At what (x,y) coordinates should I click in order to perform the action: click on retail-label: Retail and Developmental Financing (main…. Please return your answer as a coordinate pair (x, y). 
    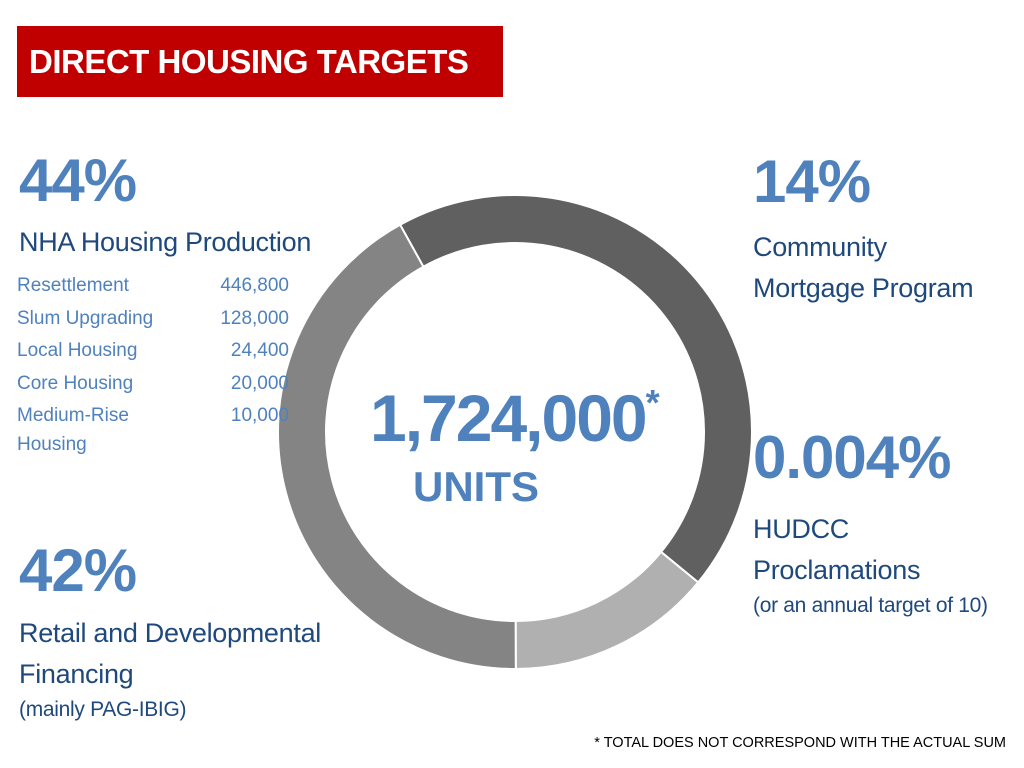
    Looking at the image, I should click on (170, 669).